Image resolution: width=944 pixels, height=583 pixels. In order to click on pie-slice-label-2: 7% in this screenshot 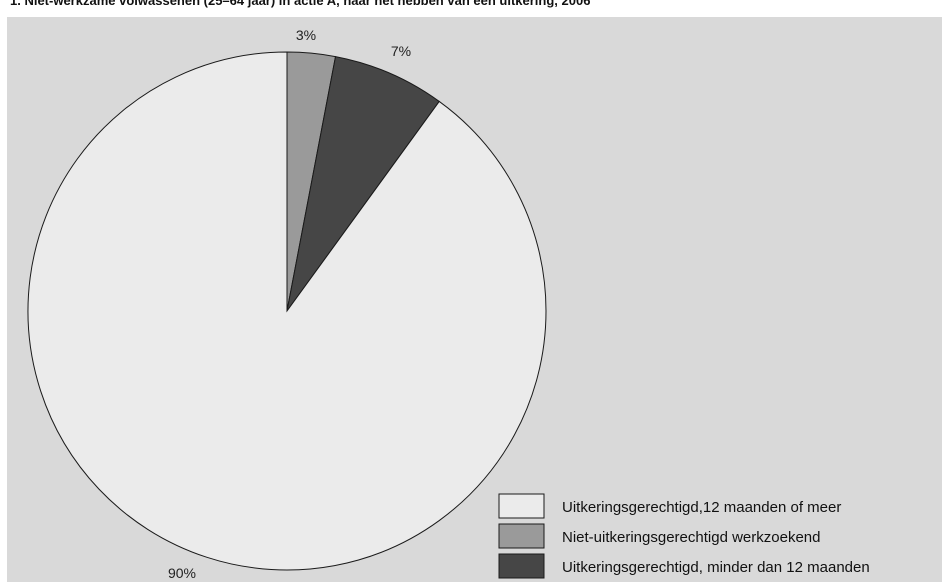, I will do `click(401, 51)`.